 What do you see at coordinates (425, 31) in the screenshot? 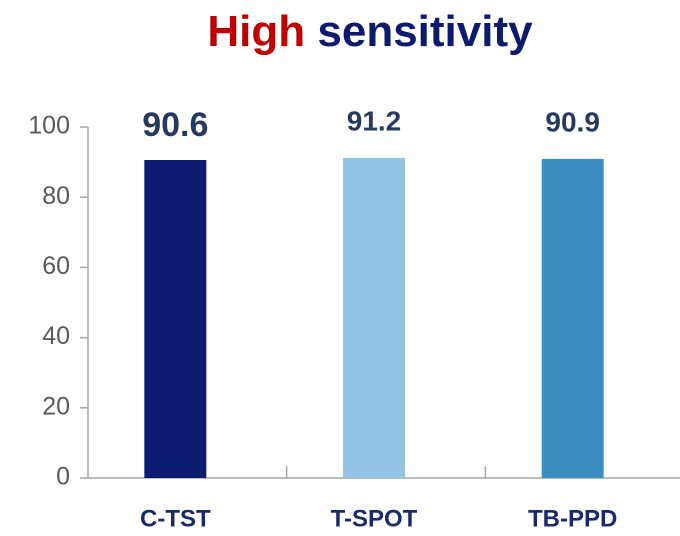
I see `title-word: sensitivity` at bounding box center [425, 31].